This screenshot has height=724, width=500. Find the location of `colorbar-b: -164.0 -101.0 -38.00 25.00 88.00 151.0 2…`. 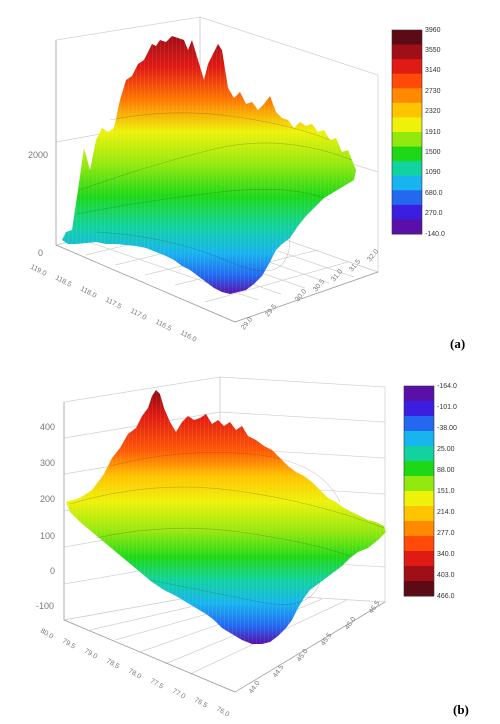

colorbar-b: -164.0 -101.0 -38.00 25.00 88.00 151.0 2… is located at coordinates (430, 491).